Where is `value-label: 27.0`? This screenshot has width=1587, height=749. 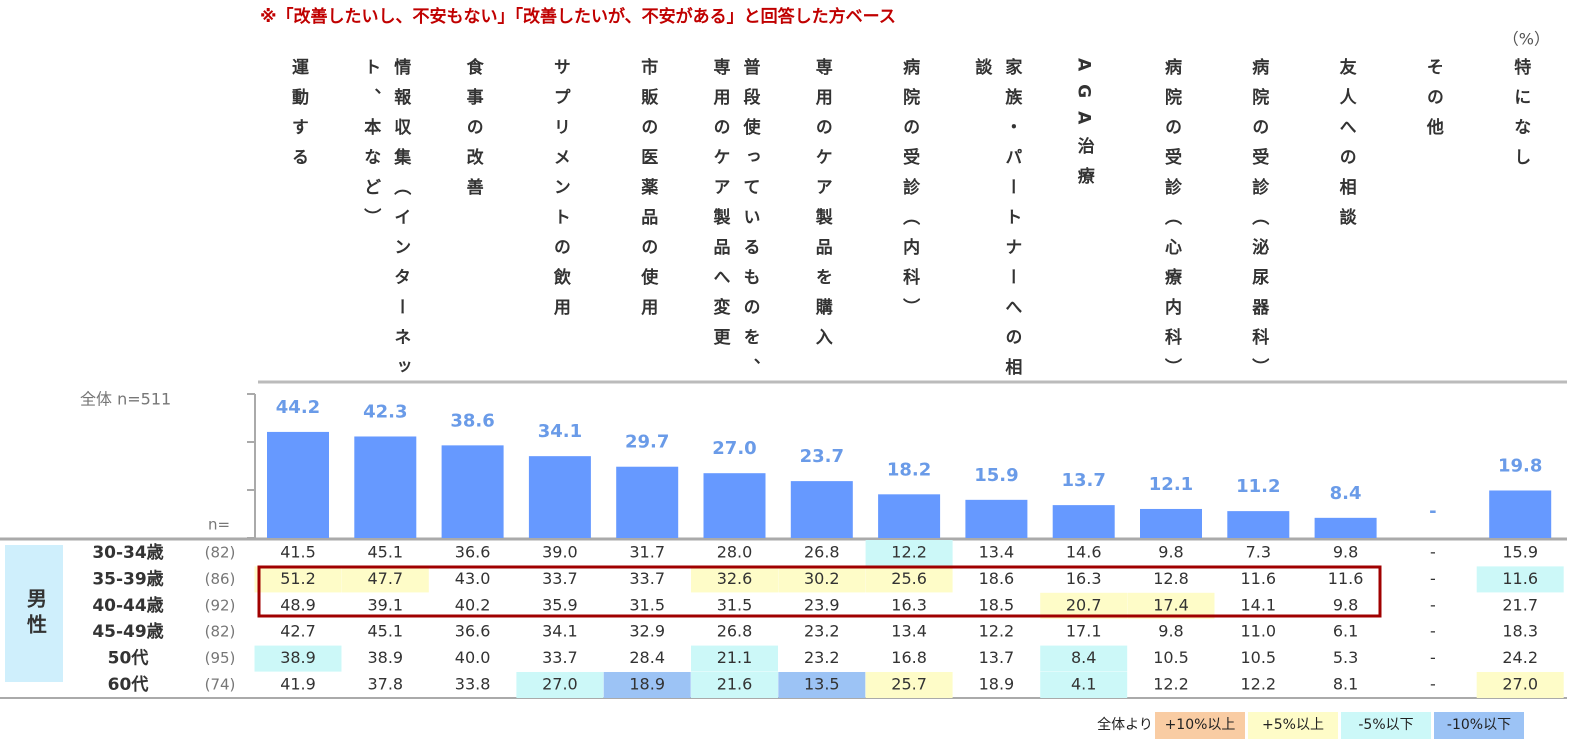 value-label: 27.0 is located at coordinates (734, 448).